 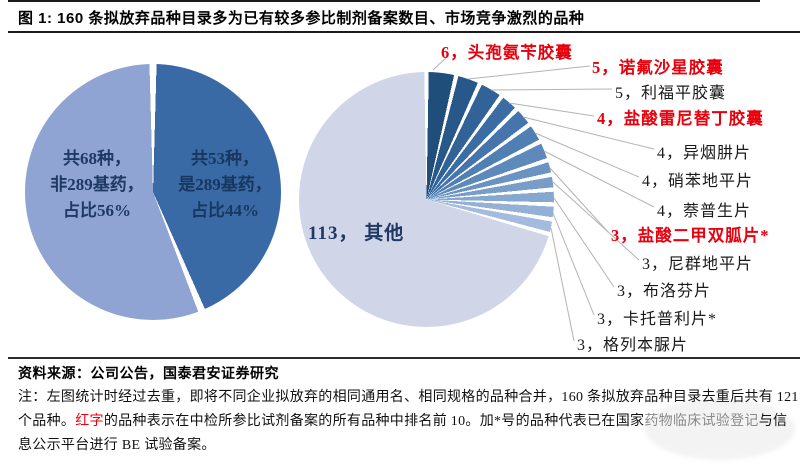 What do you see at coordinates (404, 358) in the screenshot?
I see `footer-rule` at bounding box center [404, 358].